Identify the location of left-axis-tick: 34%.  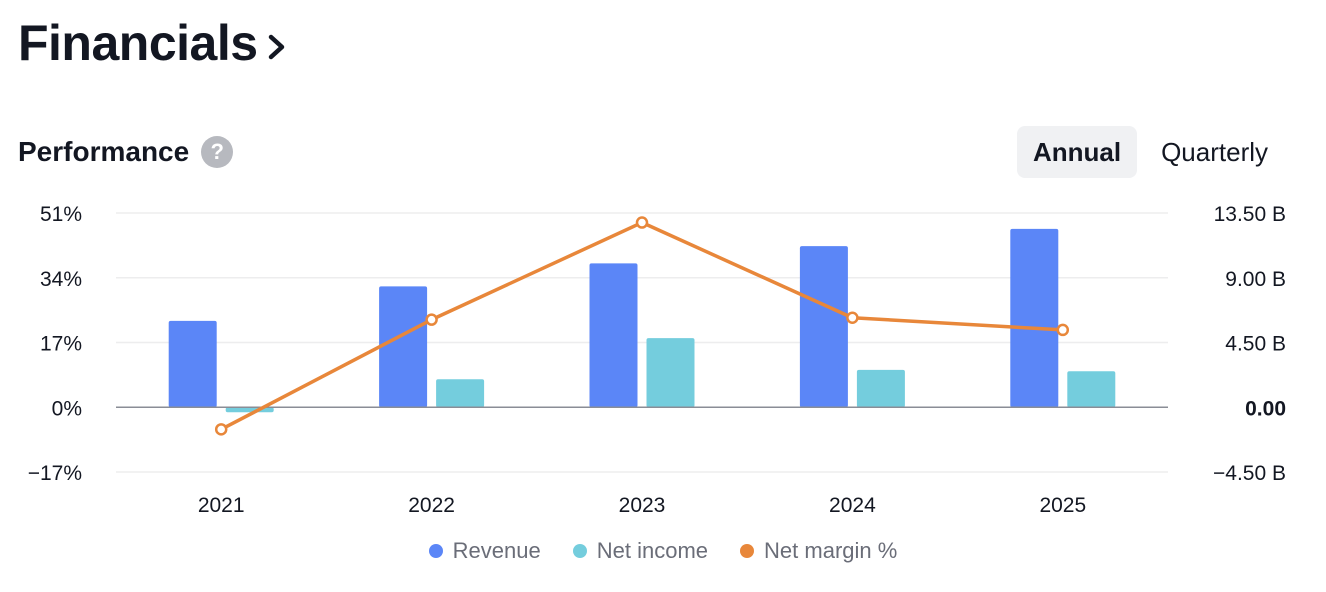
(61, 279).